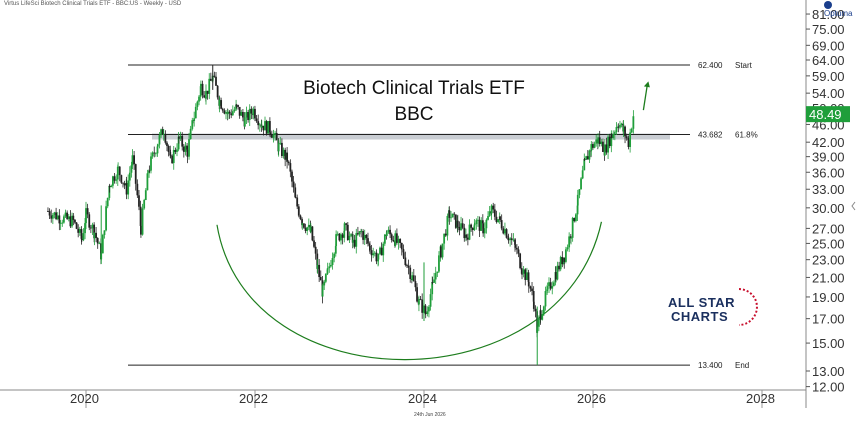  I want to click on y-tick-label: 25.00, so click(828, 243).